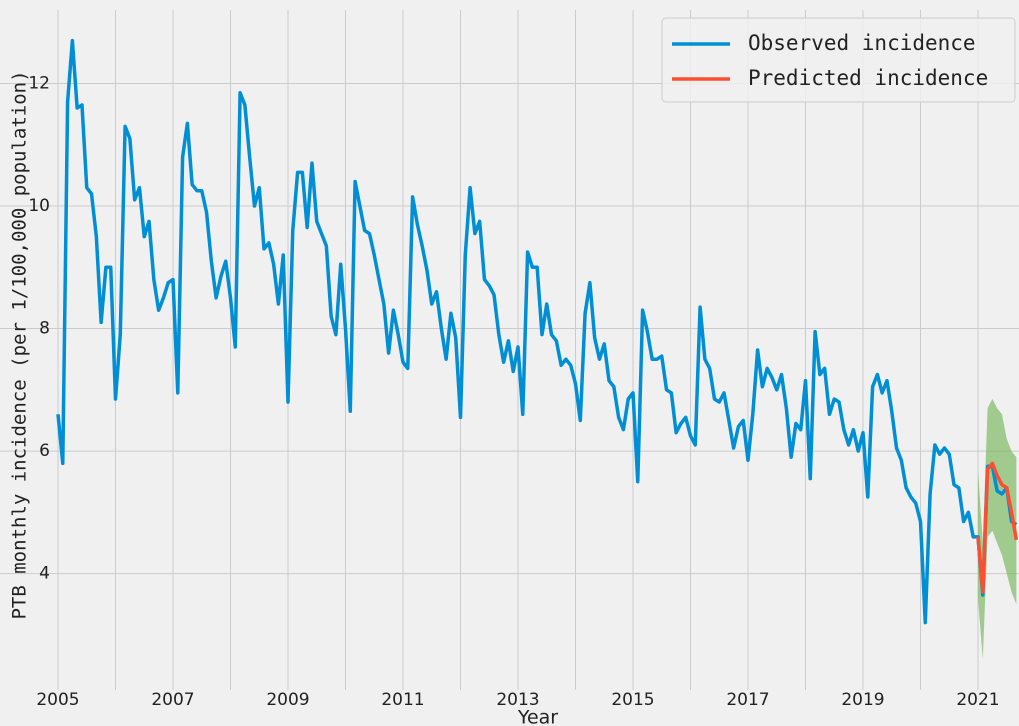 This screenshot has height=726, width=1019. Describe the element at coordinates (868, 78) in the screenshot. I see `legend-label: Predicted incidence` at that location.